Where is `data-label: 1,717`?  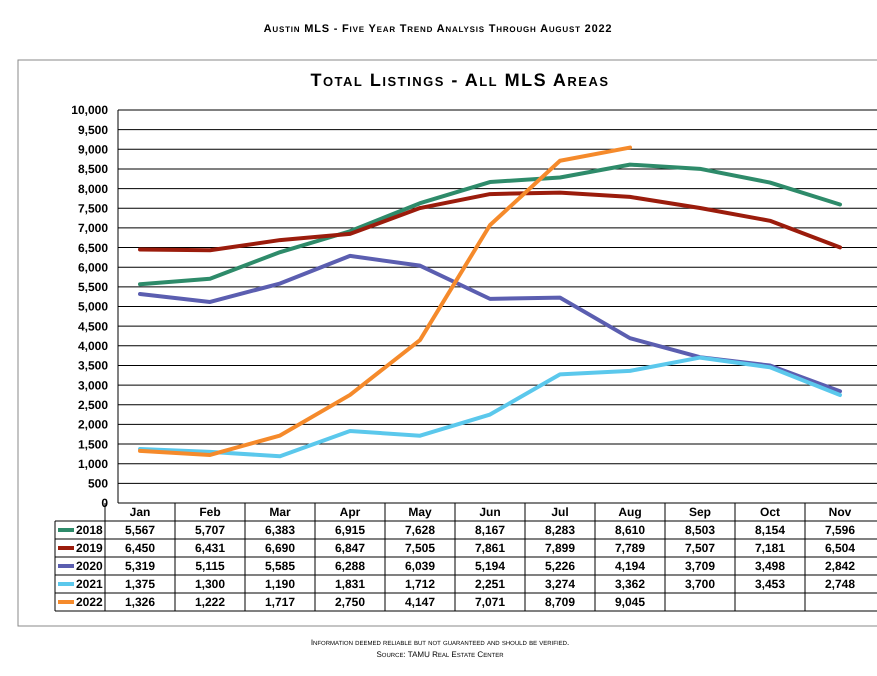
data-label: 1,717 is located at coordinates (280, 602).